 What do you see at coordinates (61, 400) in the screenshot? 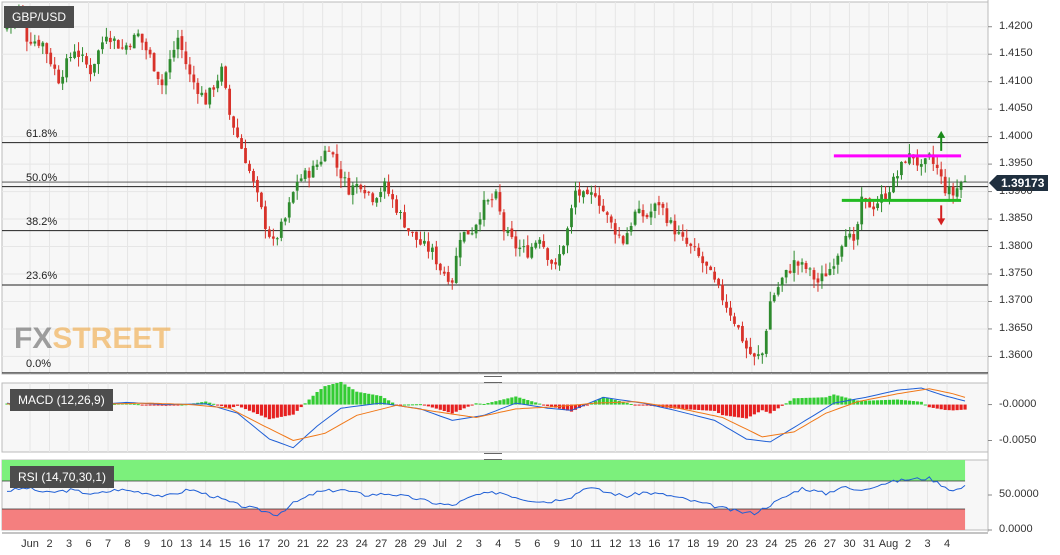
I see `macd-badge: MACD (12,26,9)` at bounding box center [61, 400].